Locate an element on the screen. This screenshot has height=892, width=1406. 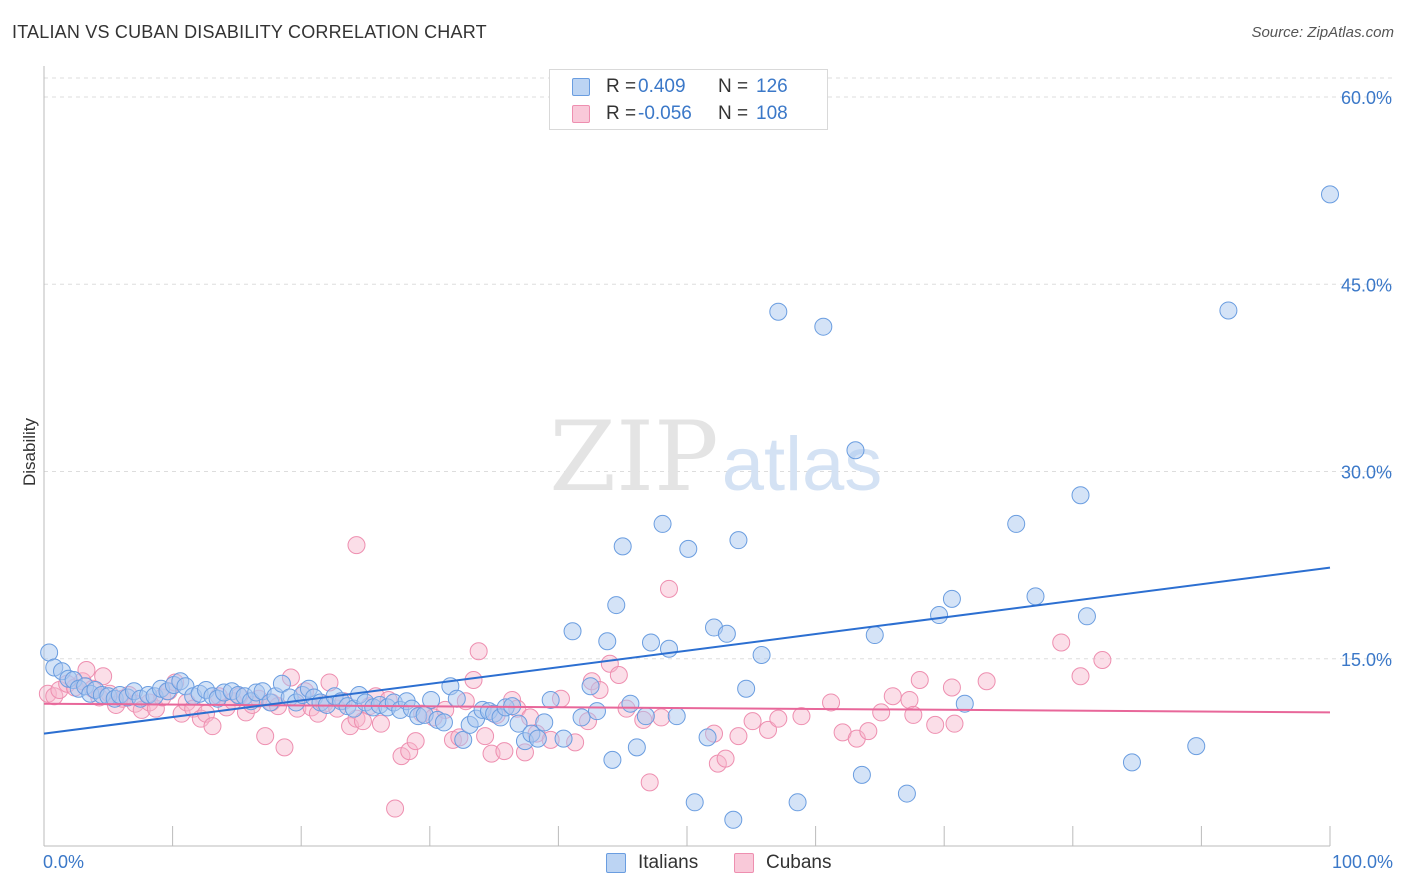
y-tick-label: 60.0% is located at coordinates (1366, 98).